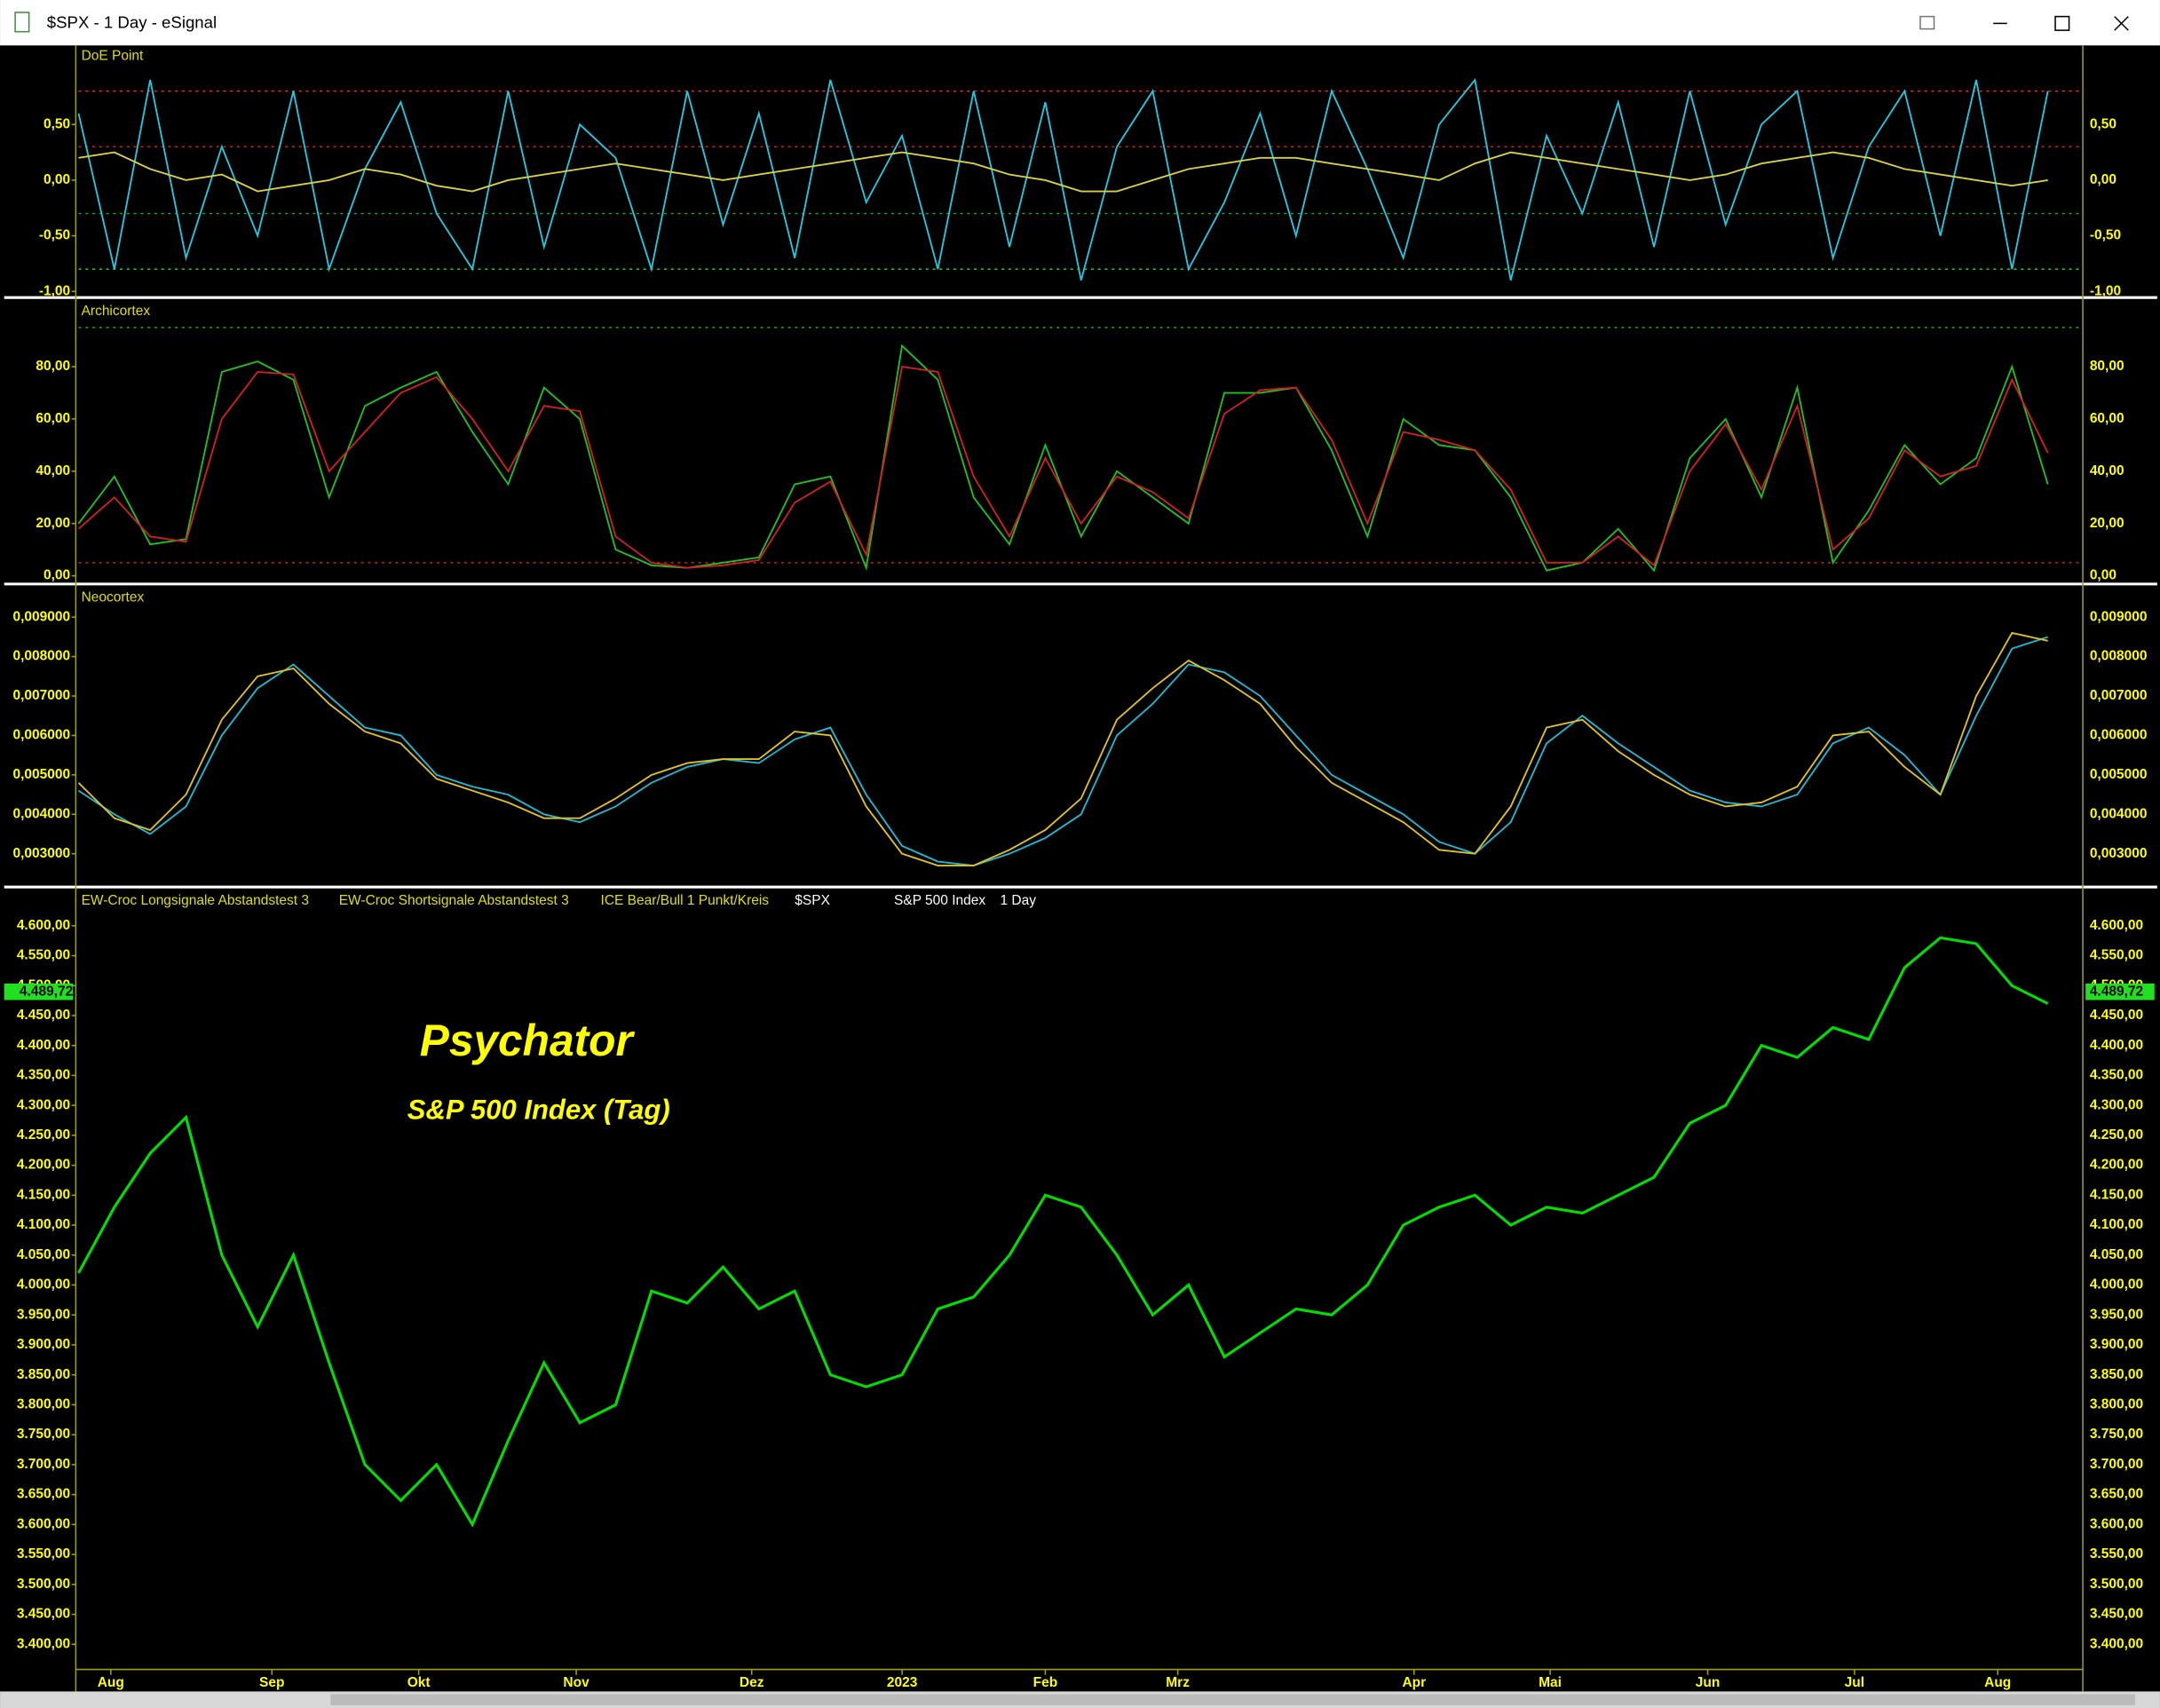 This screenshot has height=1708, width=2160. Describe the element at coordinates (57, 123) in the screenshot. I see `y-tick-label: 0,50` at that location.